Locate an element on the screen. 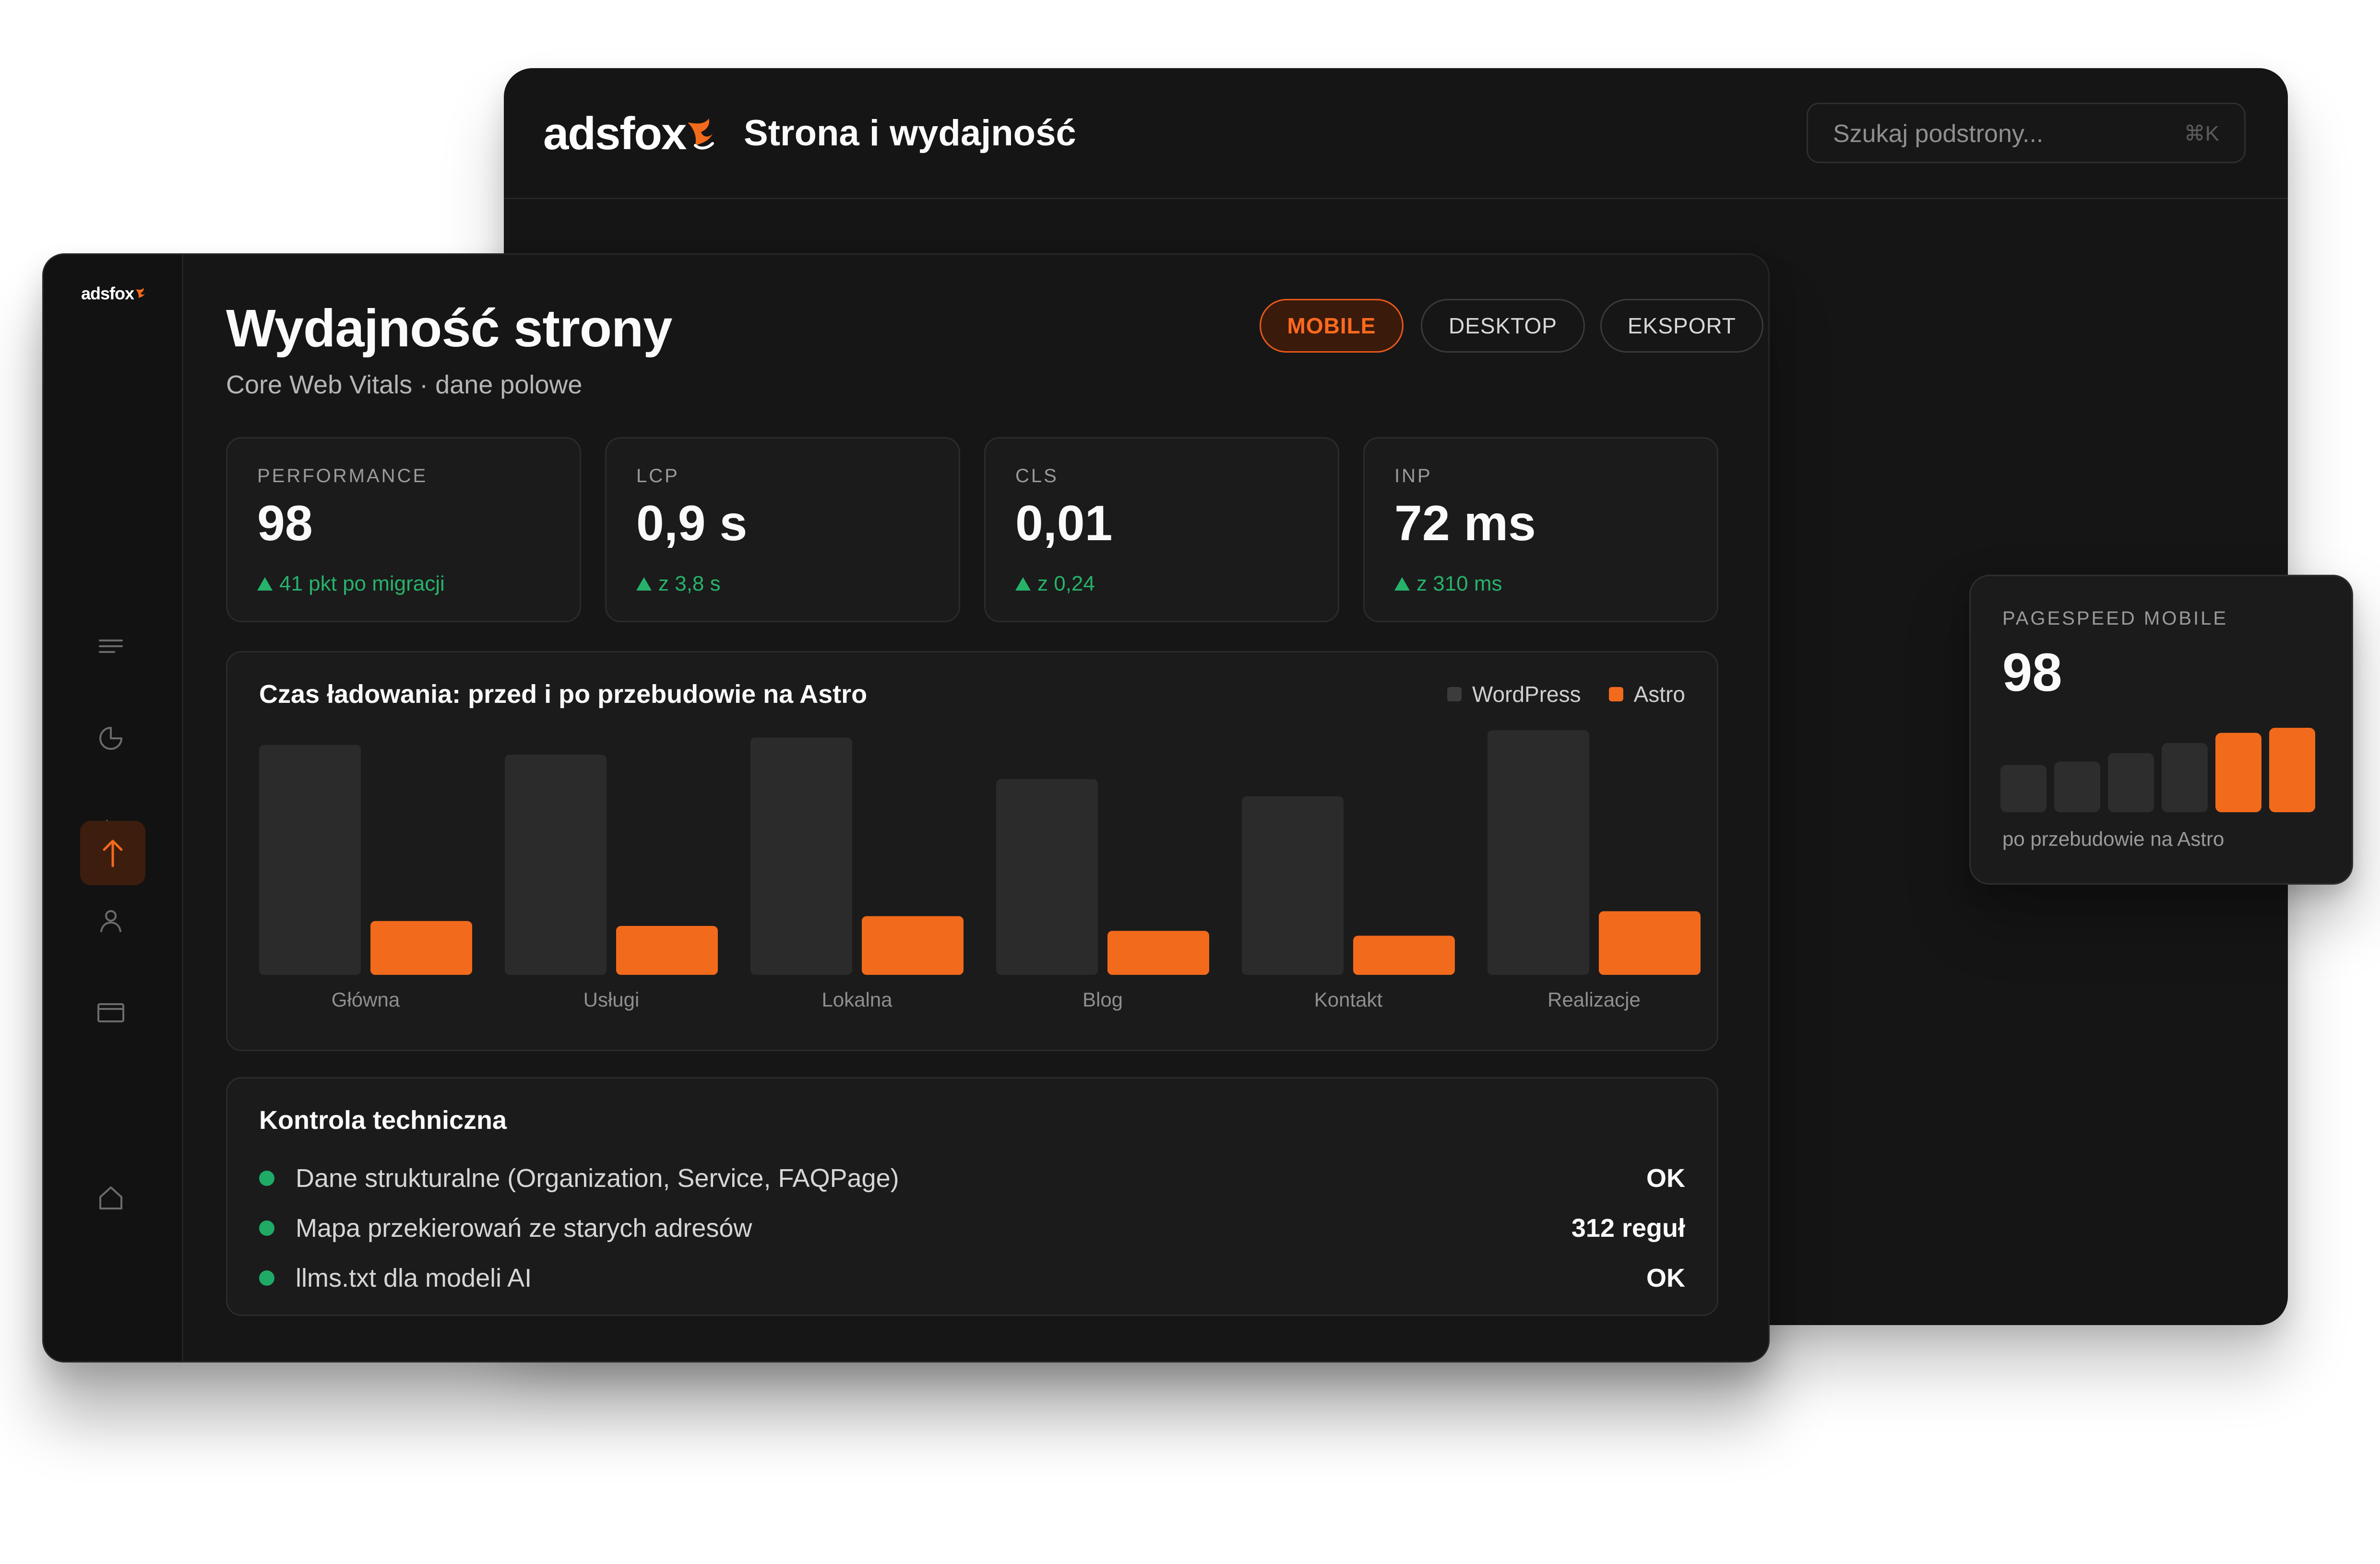  pagespeed-mini-chart is located at coordinates (2157, 770).